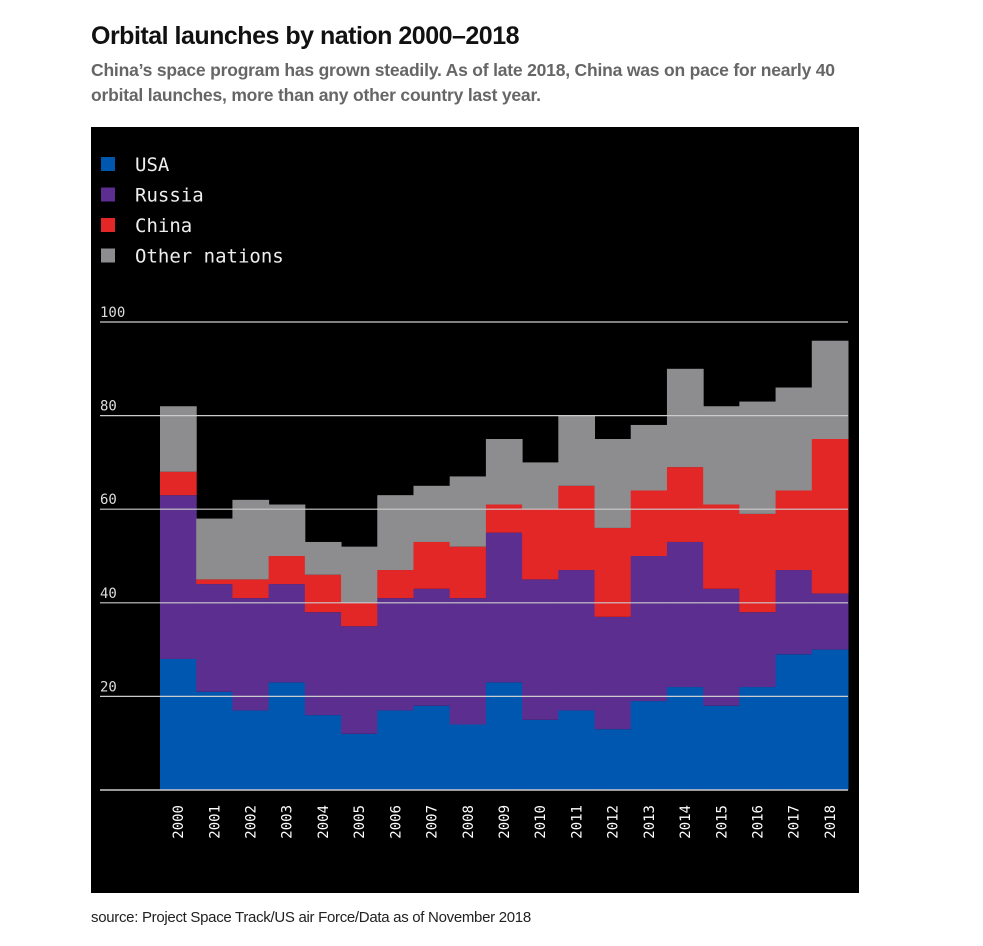 Image resolution: width=983 pixels, height=946 pixels. I want to click on bar-russia-2017, so click(794, 612).